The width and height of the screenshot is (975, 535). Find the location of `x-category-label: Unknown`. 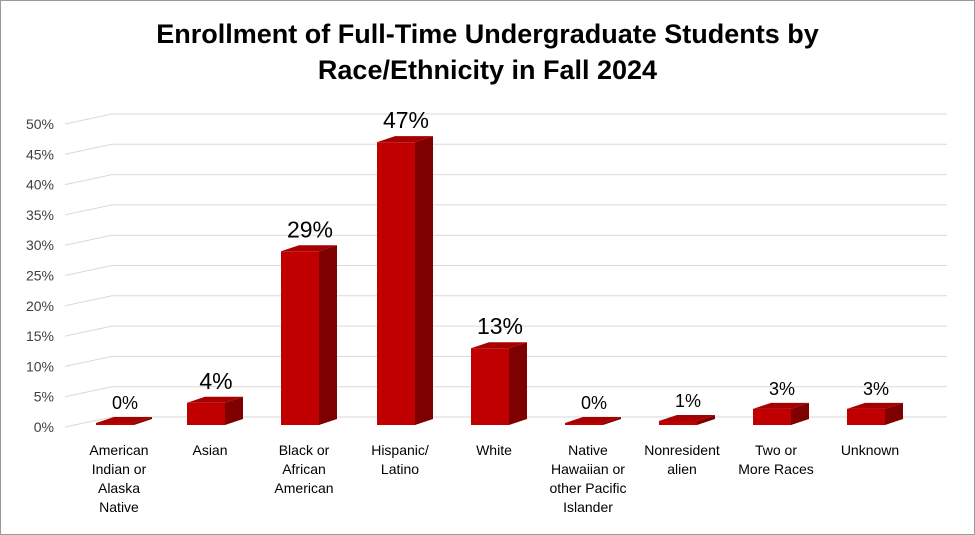

x-category-label: Unknown is located at coordinates (870, 450).